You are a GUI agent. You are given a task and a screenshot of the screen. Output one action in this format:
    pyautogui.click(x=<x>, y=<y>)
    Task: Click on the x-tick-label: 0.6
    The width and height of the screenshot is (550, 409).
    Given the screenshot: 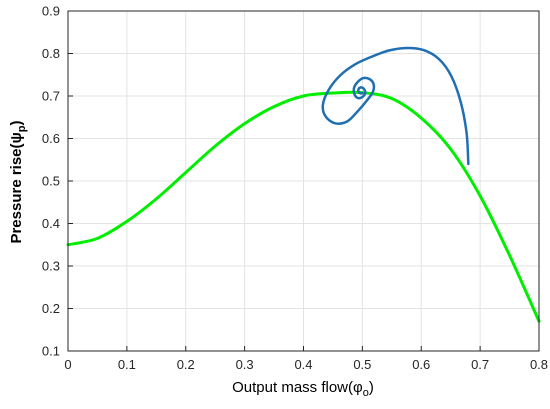 What is the action you would take?
    pyautogui.click(x=421, y=364)
    